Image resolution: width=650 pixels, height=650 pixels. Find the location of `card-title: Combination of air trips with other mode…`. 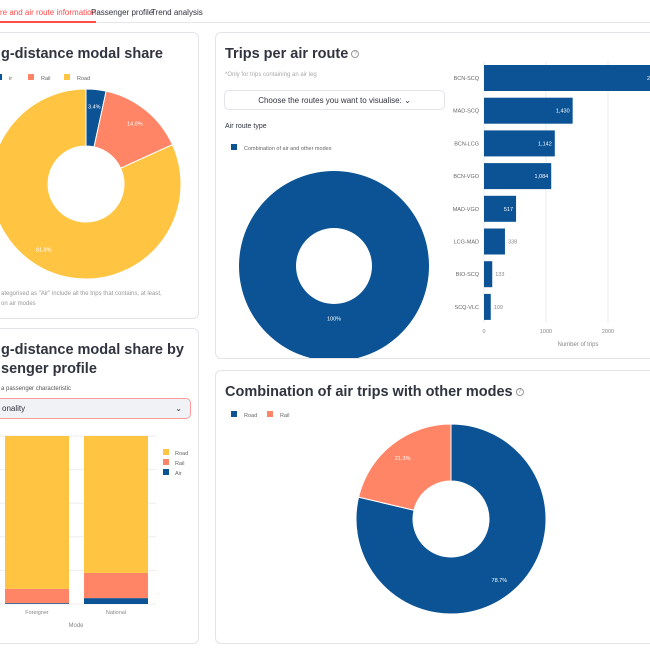

card-title: Combination of air trips with other mode… is located at coordinates (374, 392).